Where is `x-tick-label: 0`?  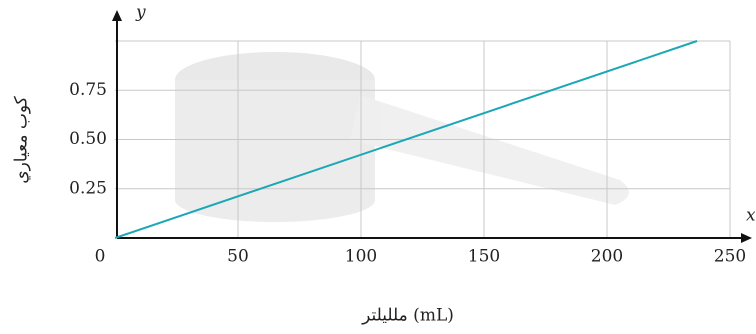 x-tick-label: 0 is located at coordinates (100, 257).